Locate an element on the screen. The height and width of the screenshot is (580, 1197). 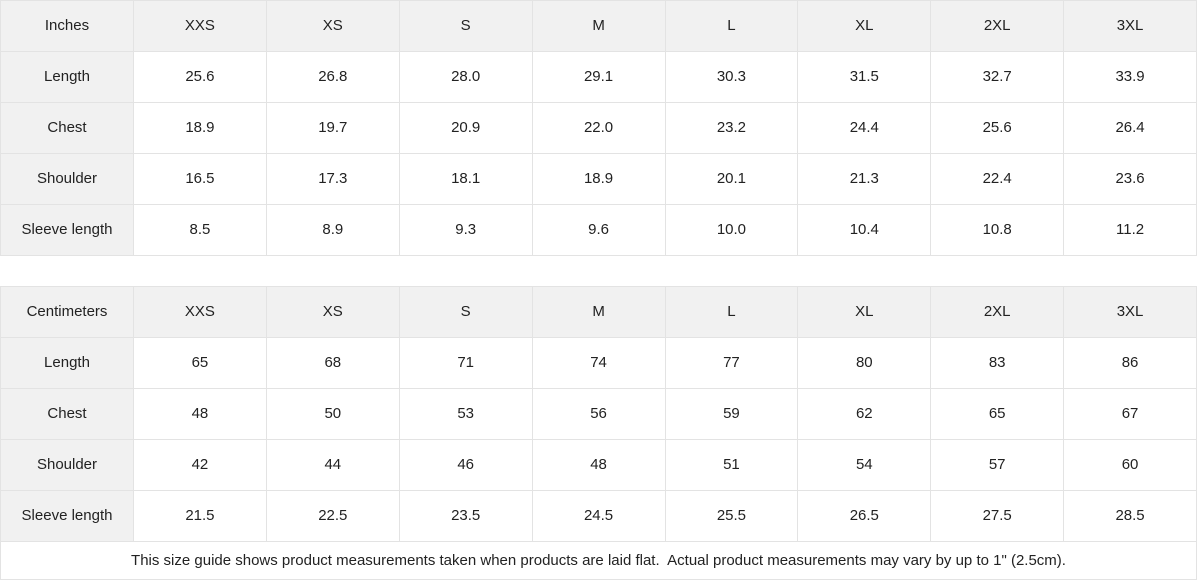
cell-value: 68 is located at coordinates (332, 363).